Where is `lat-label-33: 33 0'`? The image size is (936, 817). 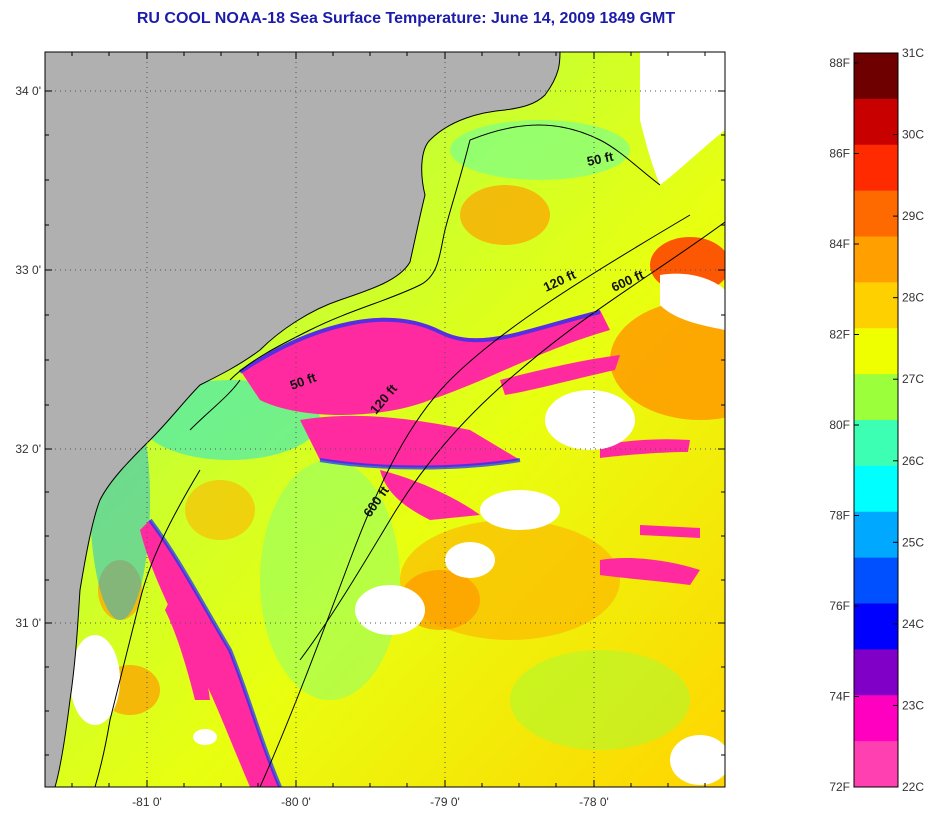
lat-label-33: 33 0' is located at coordinates (28, 270).